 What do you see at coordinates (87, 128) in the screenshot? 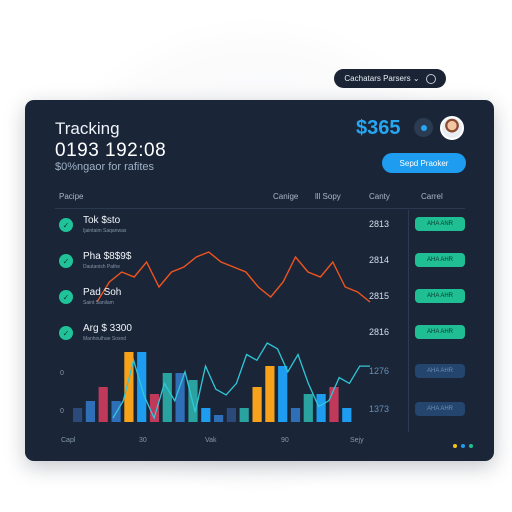
I see `page-title: Tracking` at bounding box center [87, 128].